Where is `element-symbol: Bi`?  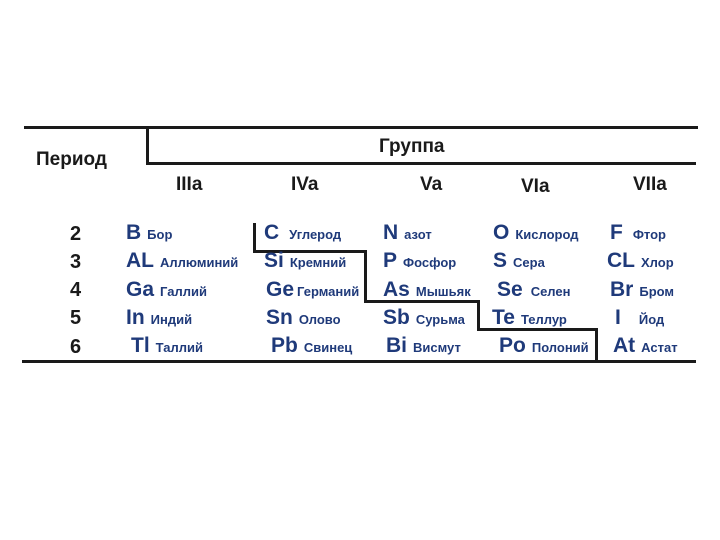
element-symbol: Bi is located at coordinates (396, 345).